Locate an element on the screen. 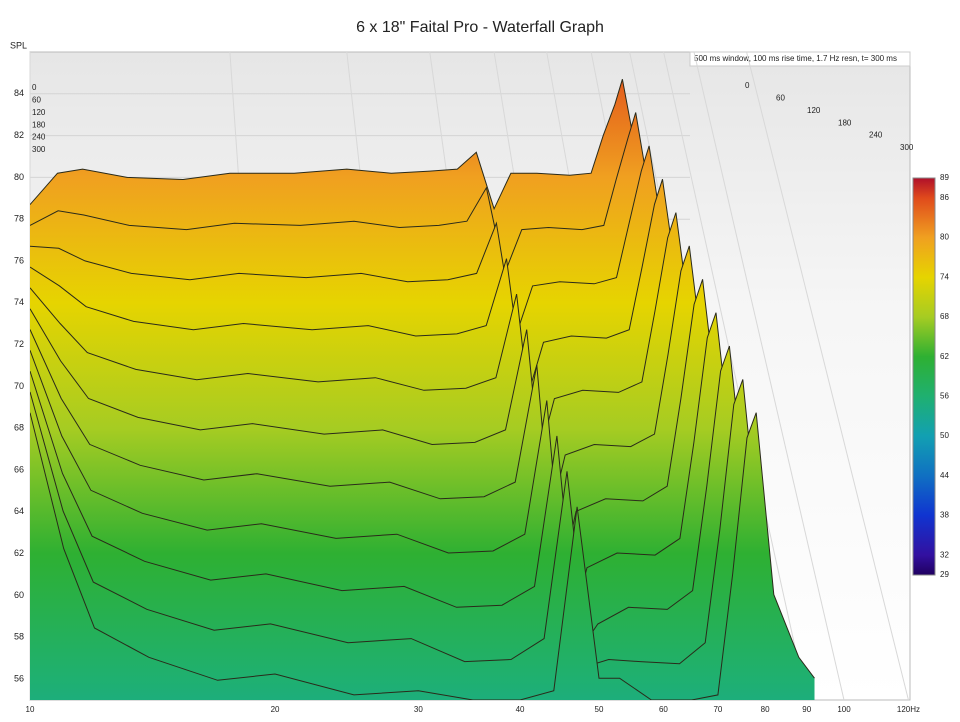 The height and width of the screenshot is (722, 960). y-tick-label: 56 is located at coordinates (19, 678).